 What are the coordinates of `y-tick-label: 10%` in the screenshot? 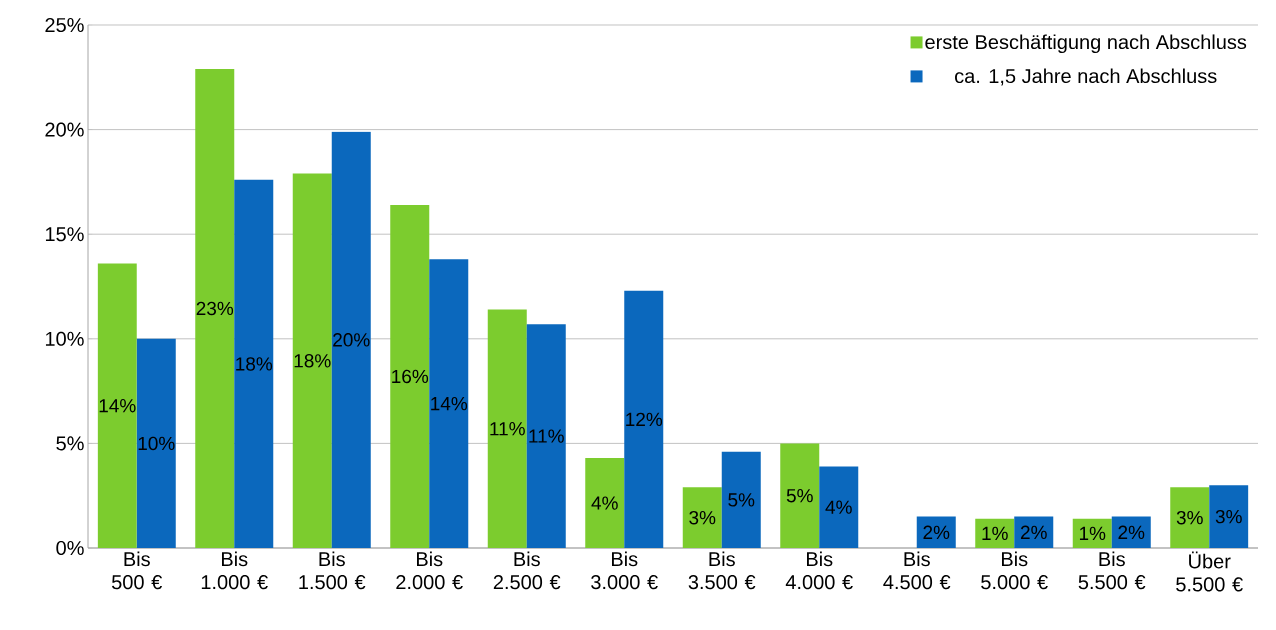 It's located at (64, 338).